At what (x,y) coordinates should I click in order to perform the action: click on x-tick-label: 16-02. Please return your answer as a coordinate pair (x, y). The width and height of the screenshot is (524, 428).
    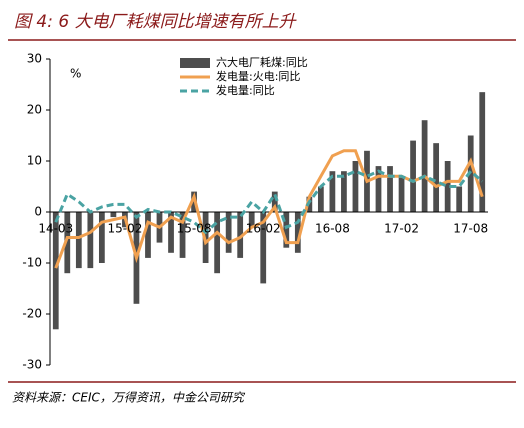
    Looking at the image, I should click on (263, 229).